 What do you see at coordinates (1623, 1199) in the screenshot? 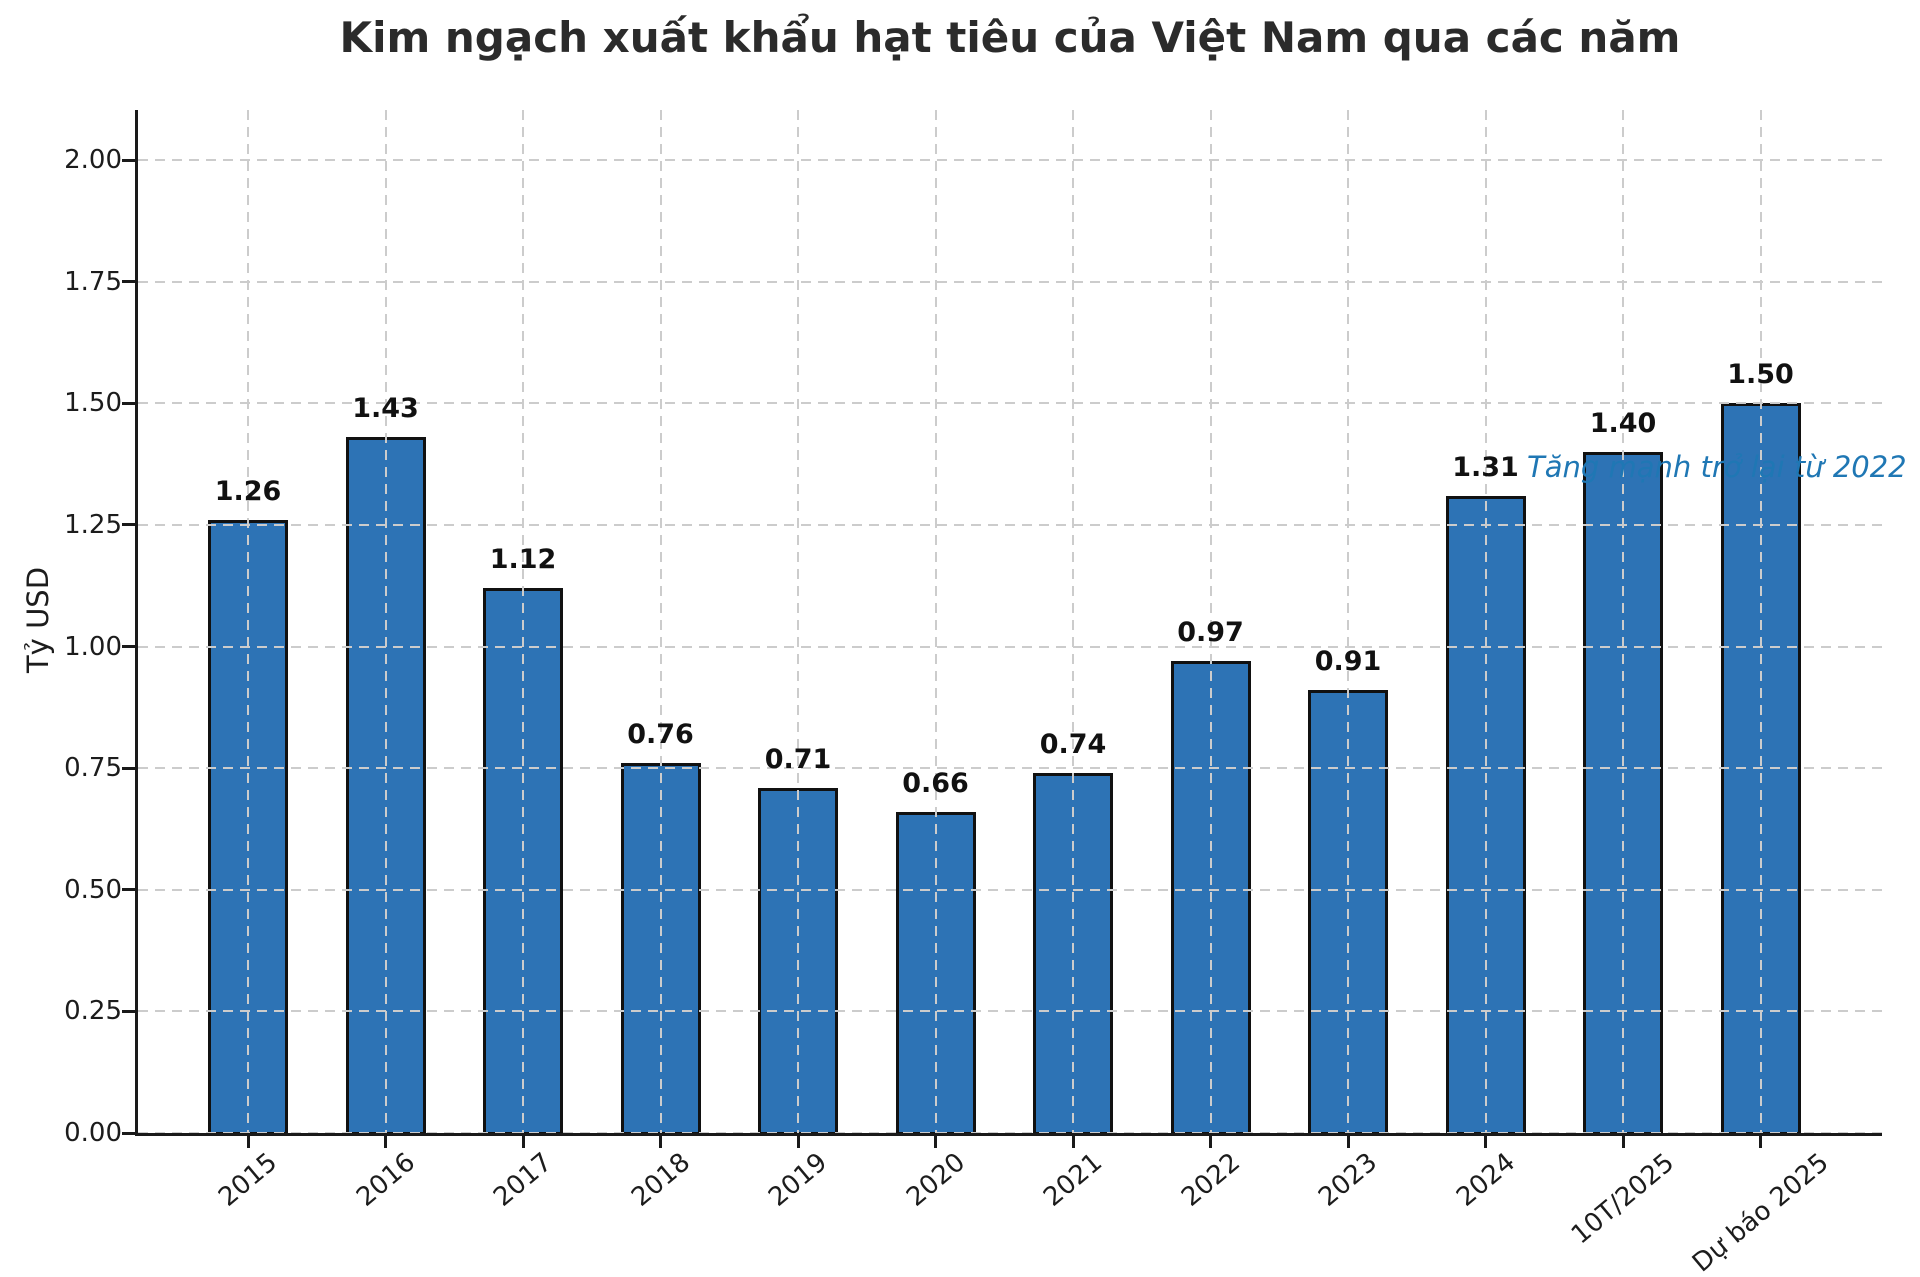
I see `x-tick-label-10t-2025: 10T/2025` at bounding box center [1623, 1199].